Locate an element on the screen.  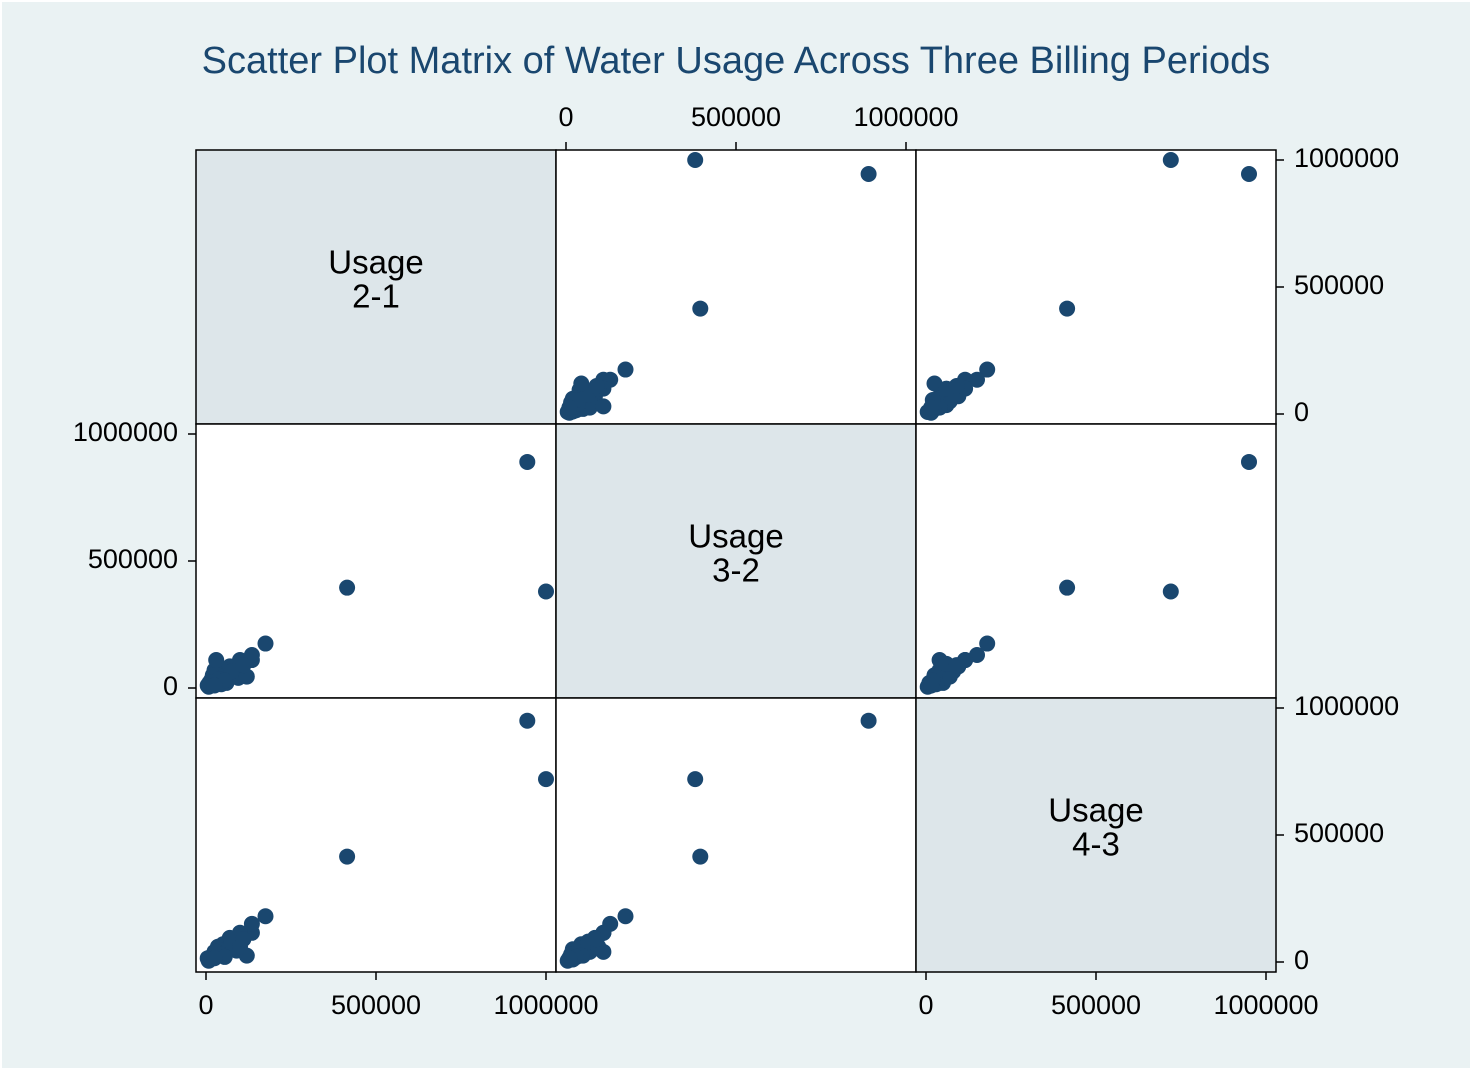
x-tick-label-bottom-c2-1: 500000 is located at coordinates (1096, 1005).